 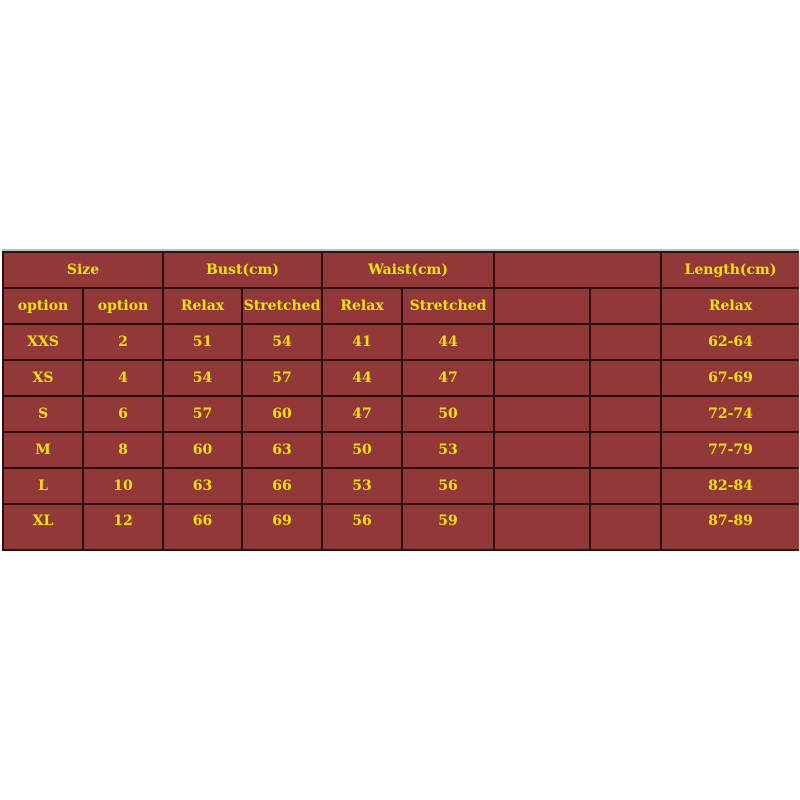 What do you see at coordinates (123, 414) in the screenshot?
I see `table-cell: 6` at bounding box center [123, 414].